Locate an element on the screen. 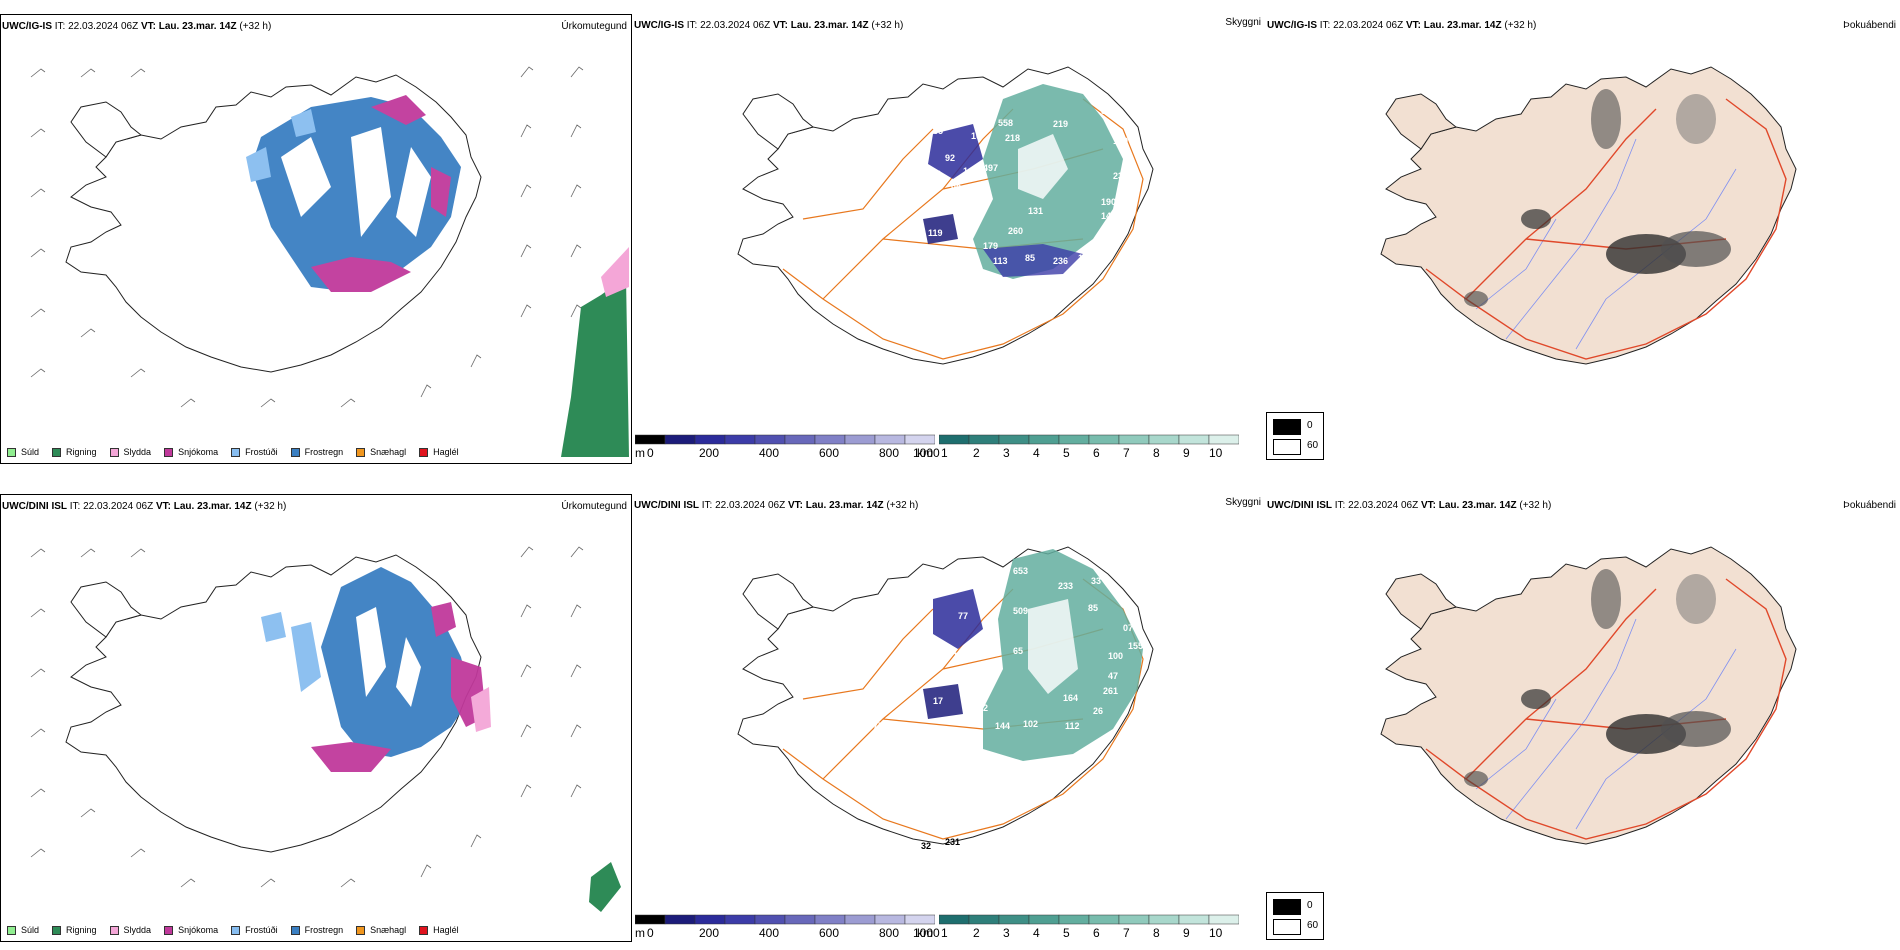 The height and width of the screenshot is (950, 1900). fog-swatch-black is located at coordinates (1287, 427).